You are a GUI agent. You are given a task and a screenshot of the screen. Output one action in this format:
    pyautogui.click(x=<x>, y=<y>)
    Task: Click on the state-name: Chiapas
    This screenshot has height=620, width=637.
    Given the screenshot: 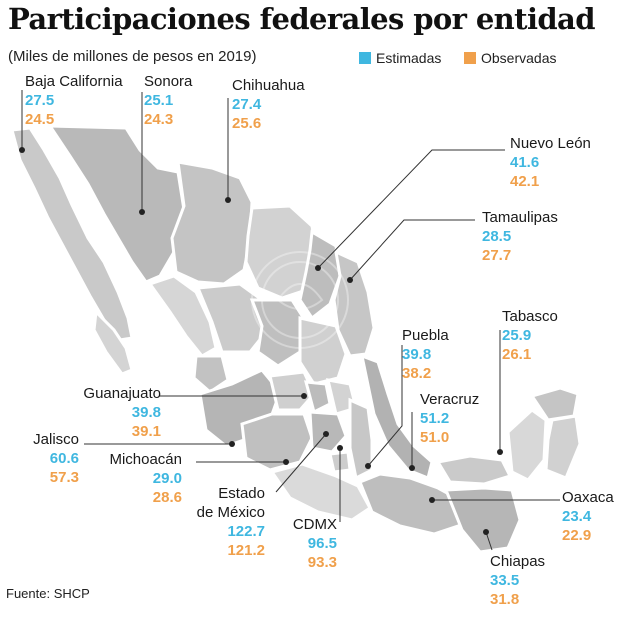 What is the action you would take?
    pyautogui.click(x=518, y=561)
    